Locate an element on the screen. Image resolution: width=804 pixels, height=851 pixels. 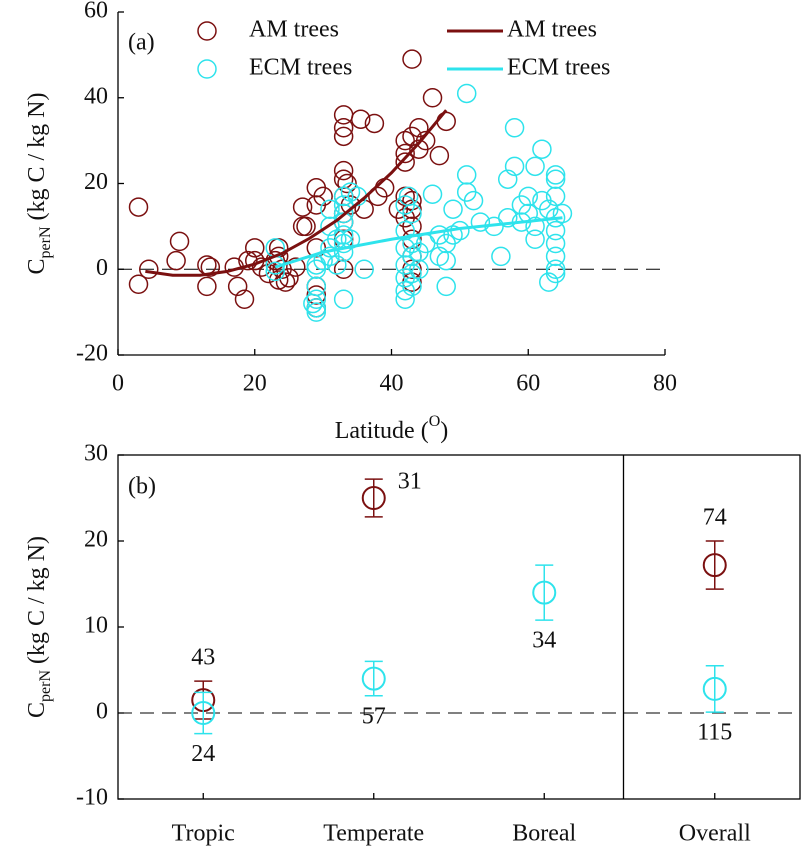
x-tick-label: 40 is located at coordinates (392, 384).